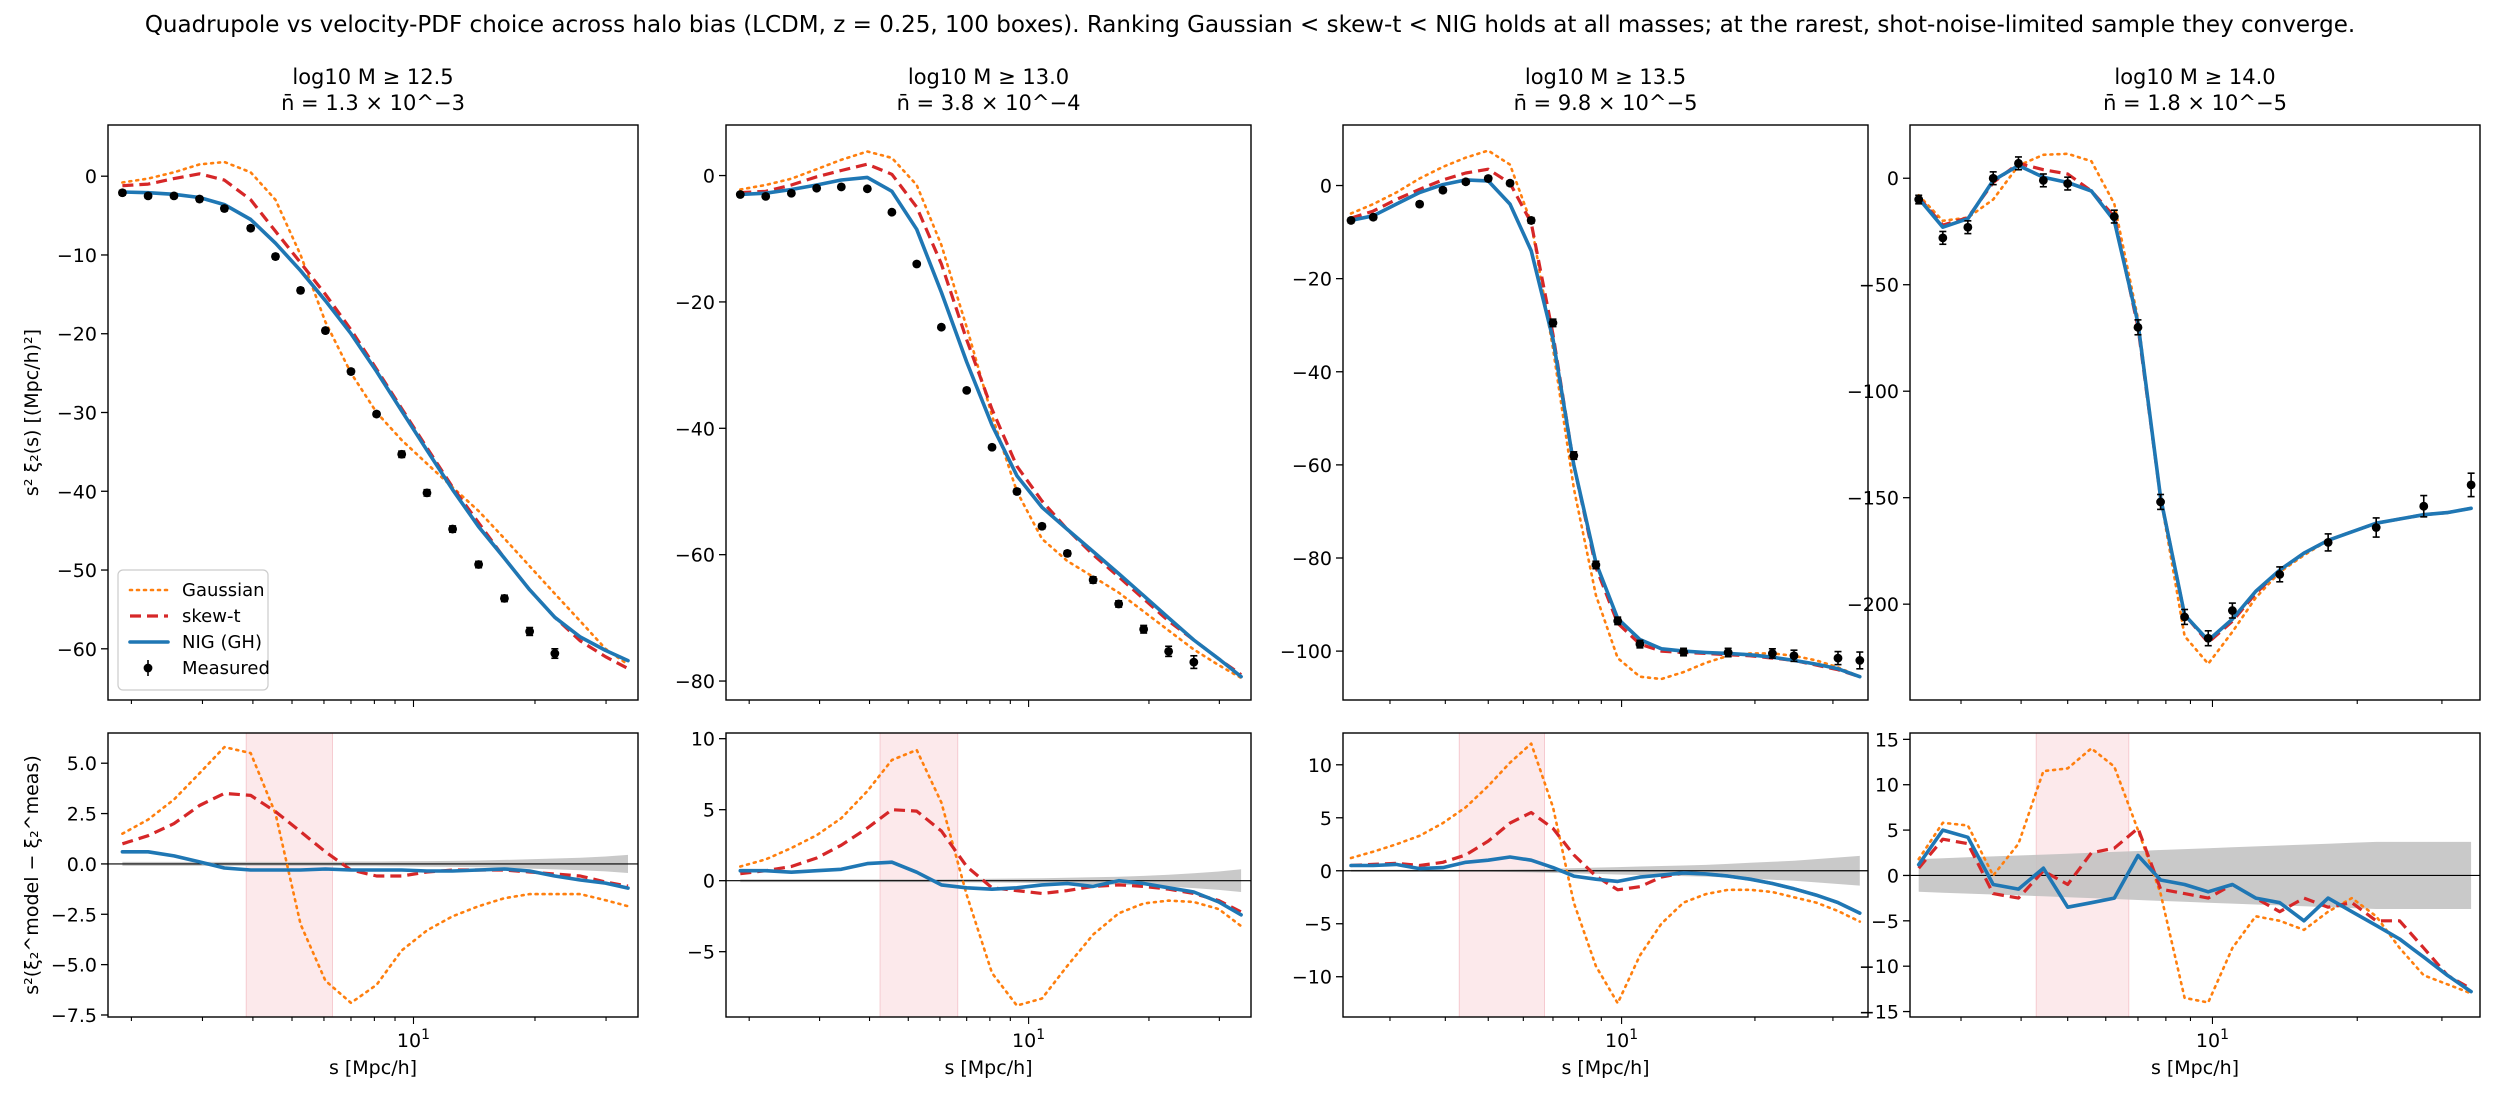 This screenshot has width=2501, height=1095. Describe the element at coordinates (226, 668) in the screenshot. I see `legend-label: Measured` at that location.